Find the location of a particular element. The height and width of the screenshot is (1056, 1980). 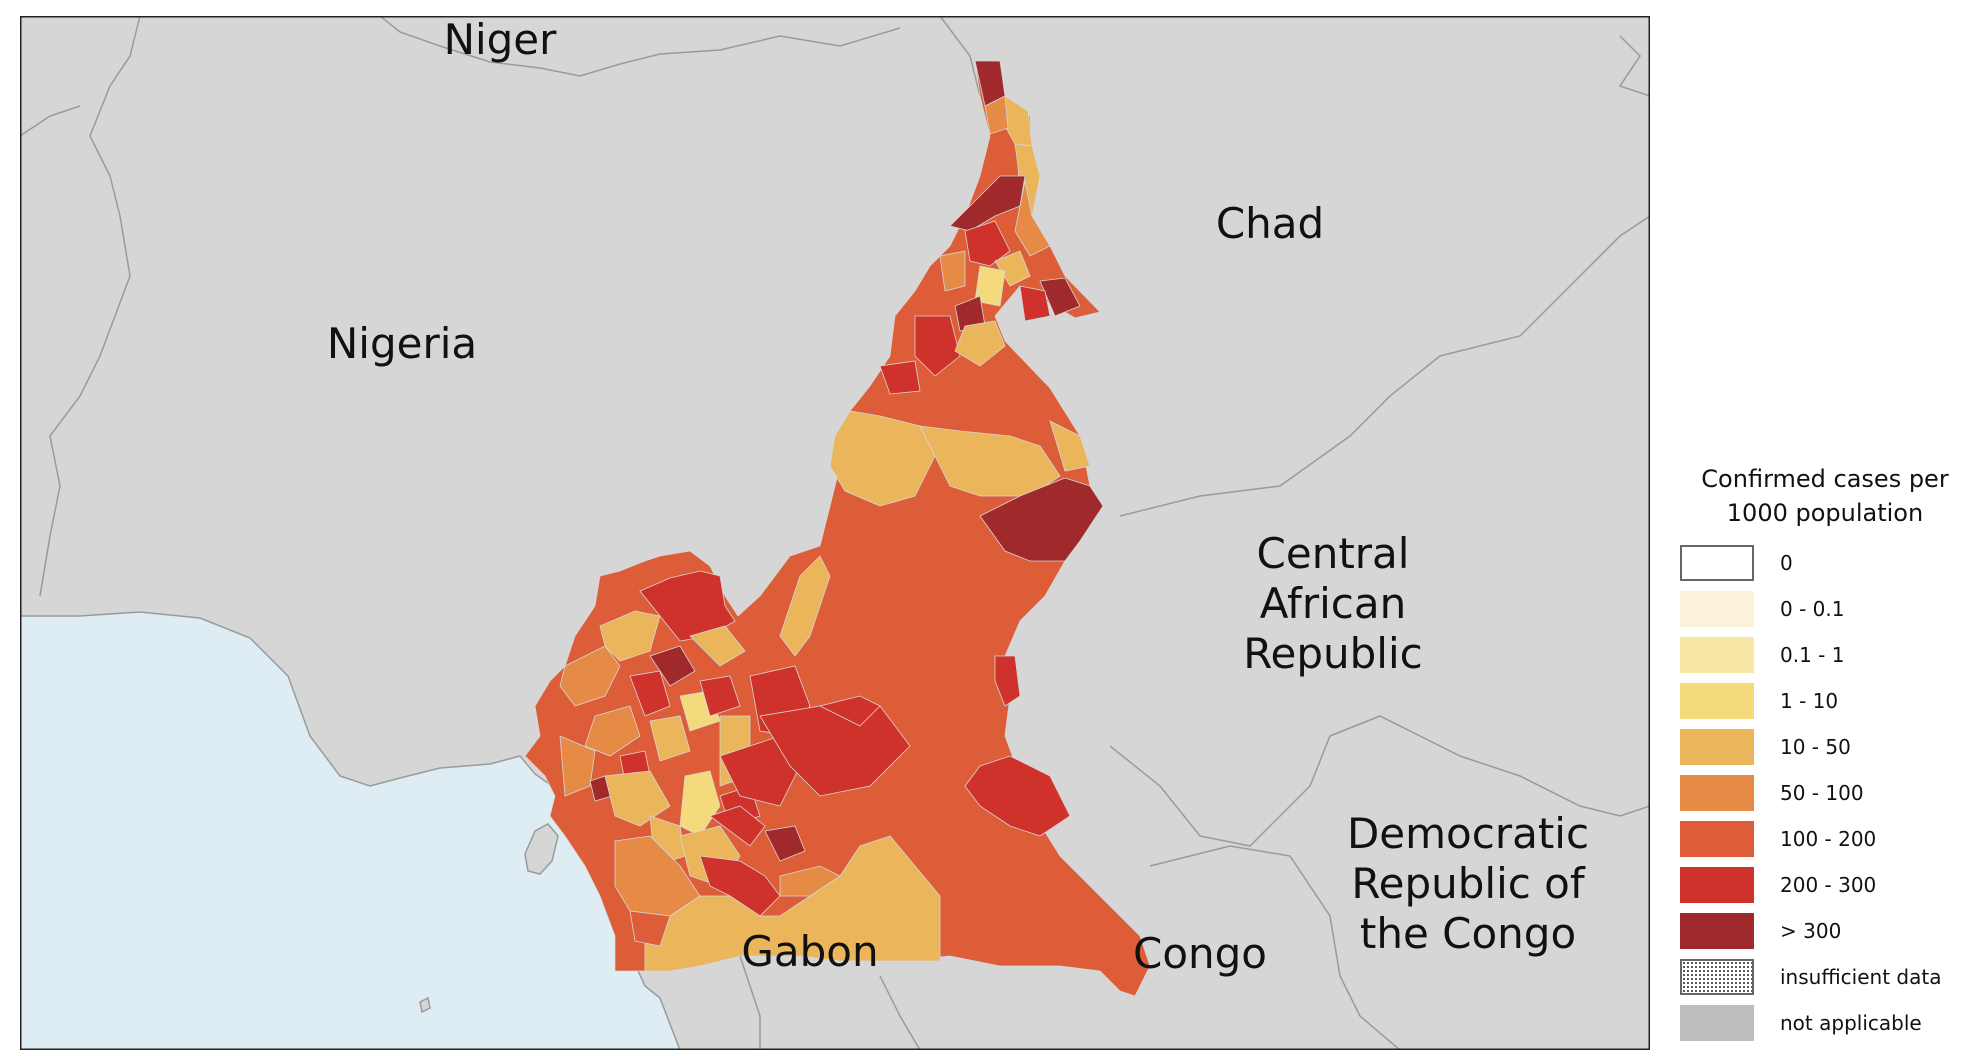

legend-label: insufficient data is located at coordinates (1861, 977).